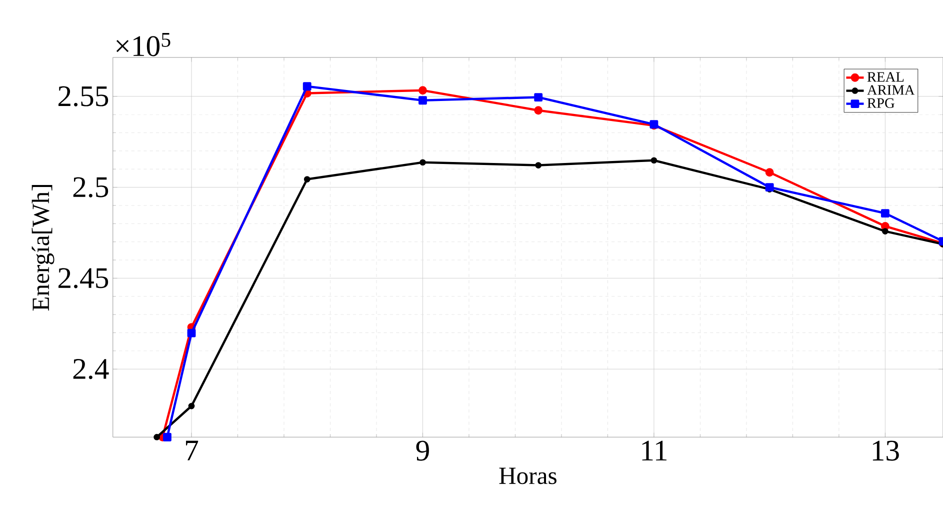  What do you see at coordinates (143, 44) in the screenshot?
I see `text: ×10$^{5}$` at bounding box center [143, 44].